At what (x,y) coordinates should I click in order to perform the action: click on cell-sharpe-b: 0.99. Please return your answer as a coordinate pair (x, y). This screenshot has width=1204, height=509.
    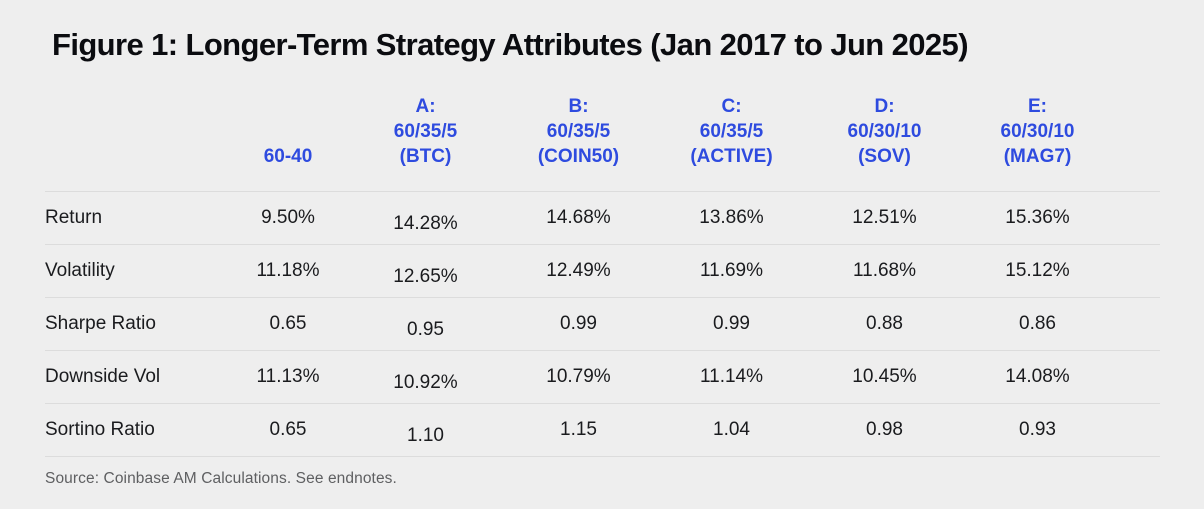
    Looking at the image, I should click on (578, 324).